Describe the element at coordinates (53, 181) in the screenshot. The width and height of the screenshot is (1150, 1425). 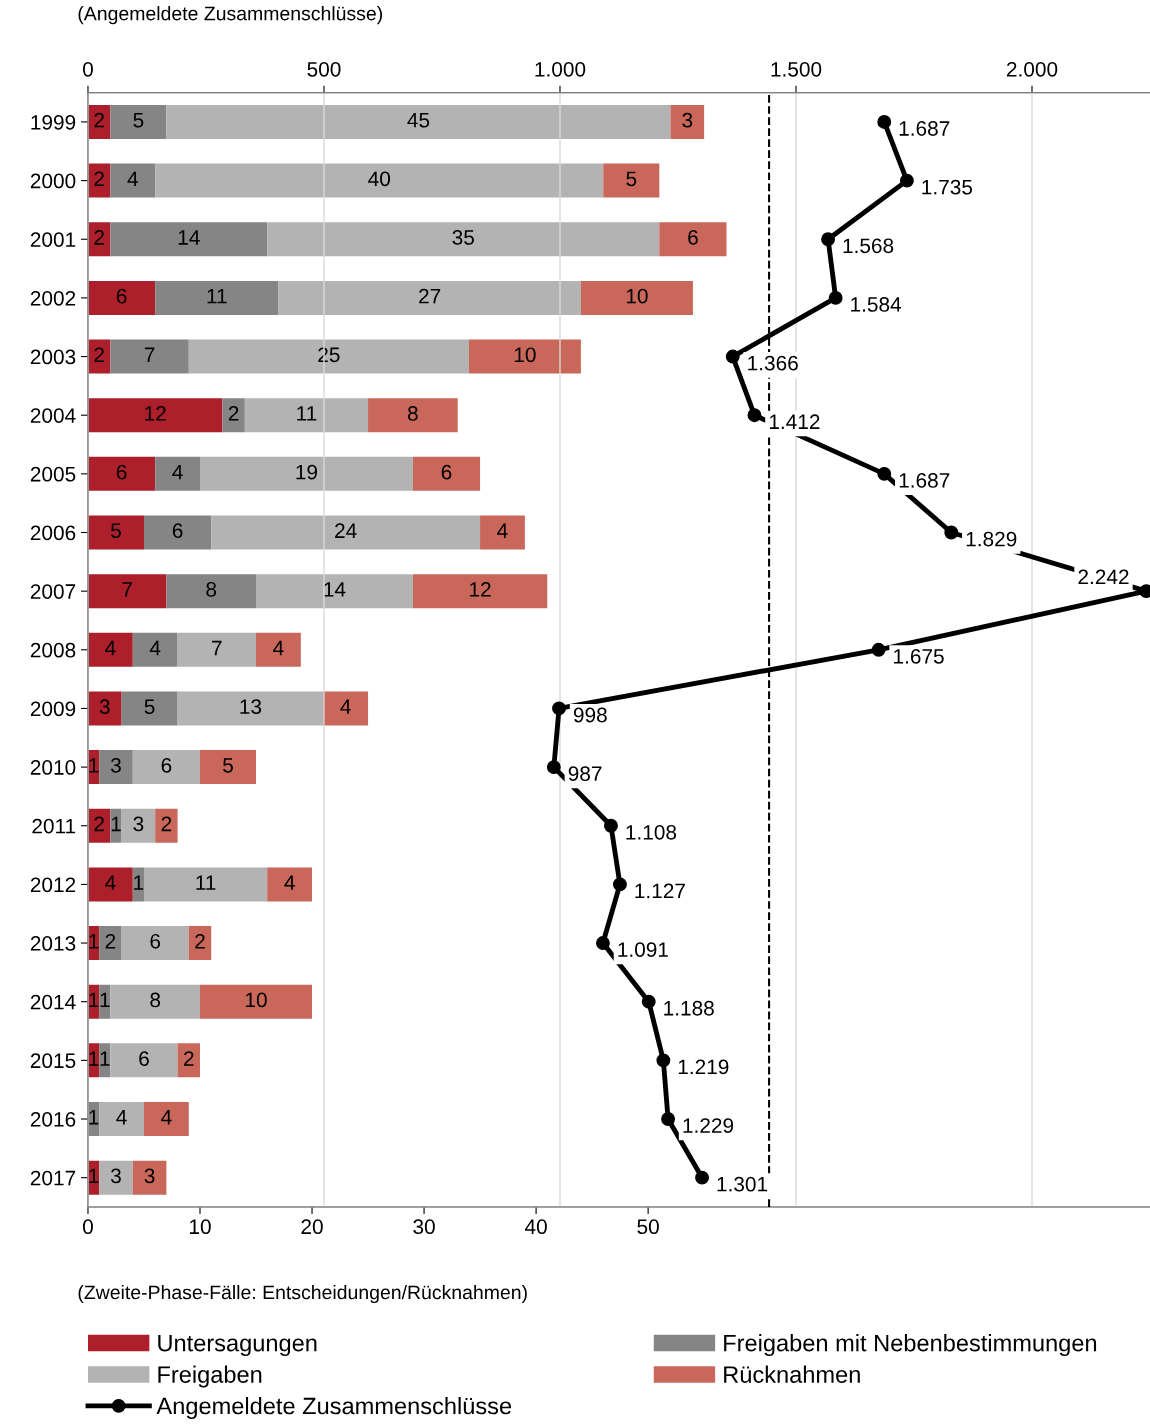
I see `y-tick-label: 2000` at that location.